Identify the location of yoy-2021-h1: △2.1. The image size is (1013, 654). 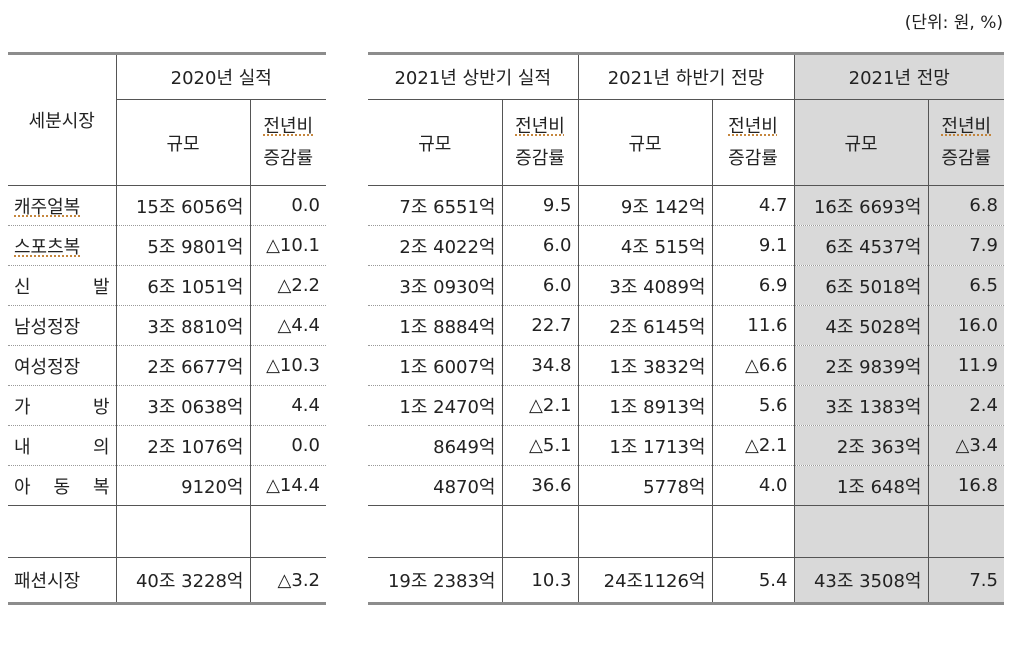
(540, 405).